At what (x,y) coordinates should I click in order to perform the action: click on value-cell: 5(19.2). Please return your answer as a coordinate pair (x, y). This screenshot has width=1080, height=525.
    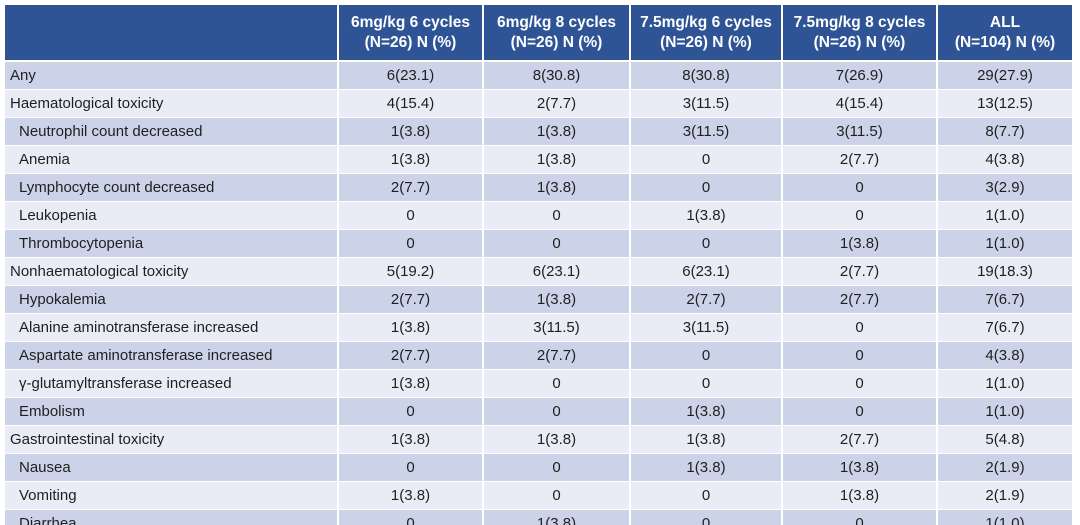
    Looking at the image, I should click on (410, 271).